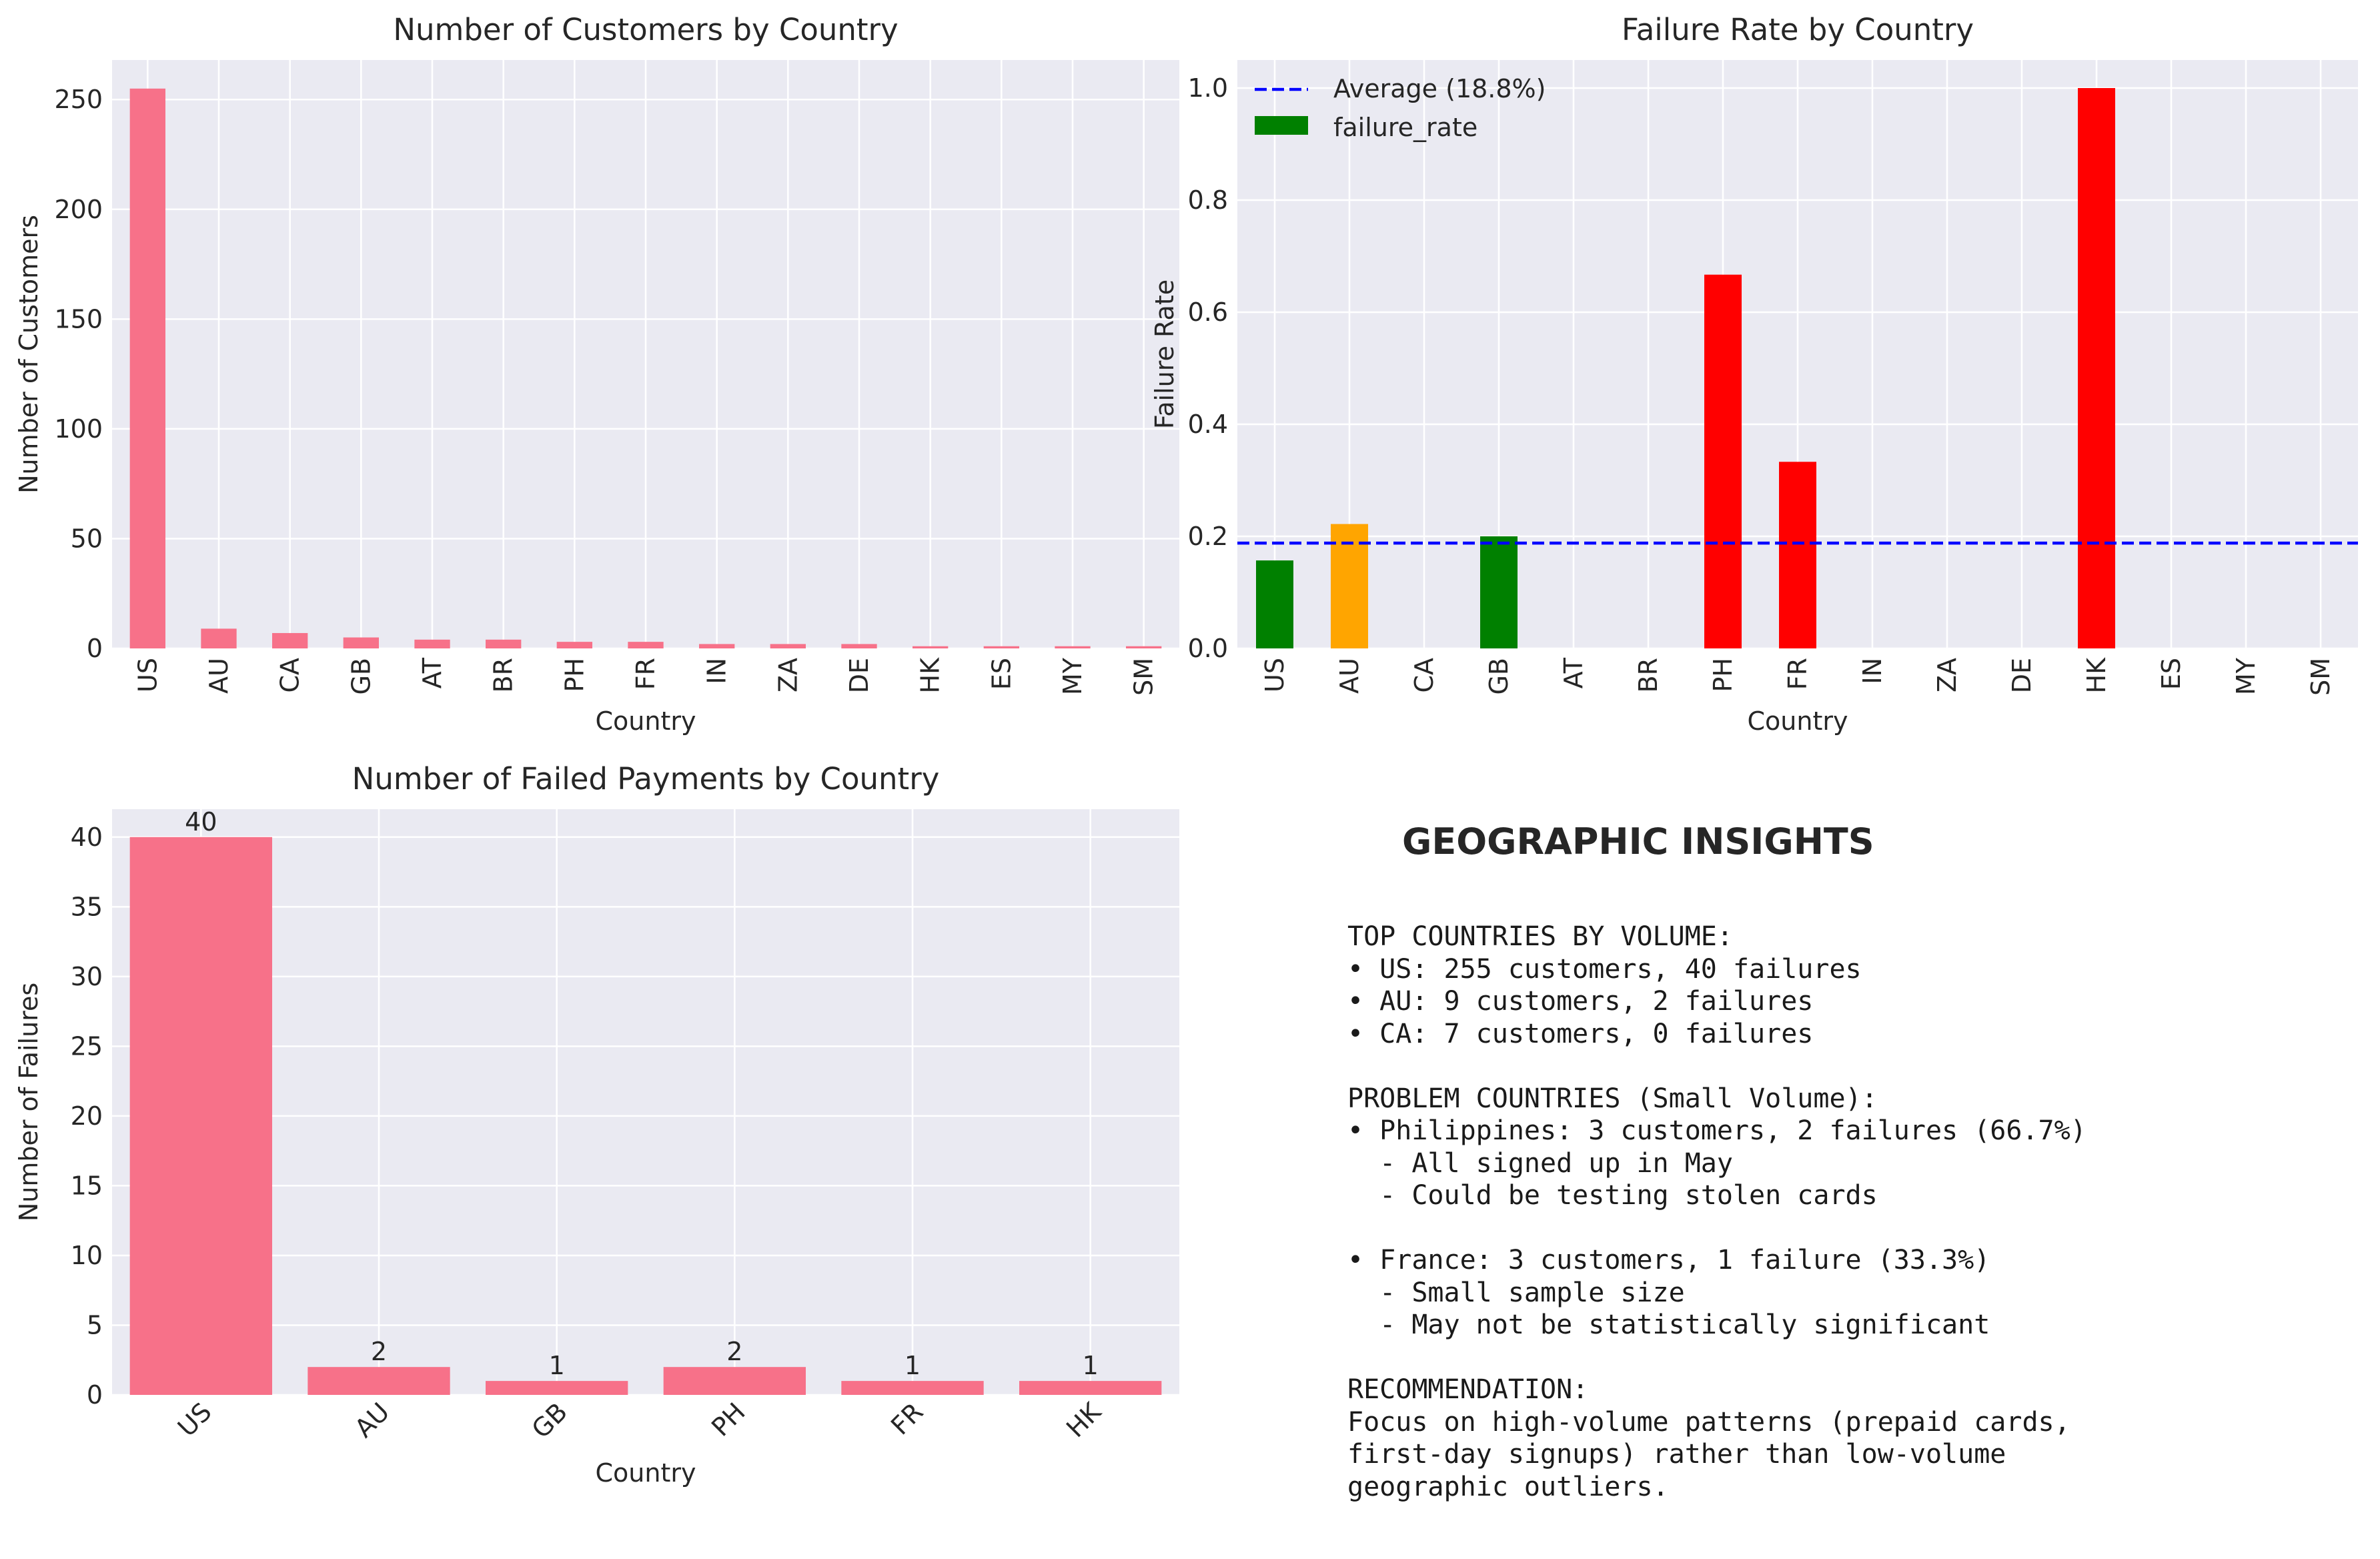 This screenshot has width=2380, height=1559. I want to click on insights-title: GEOGRAPHIC INSIGHTS, so click(1638, 842).